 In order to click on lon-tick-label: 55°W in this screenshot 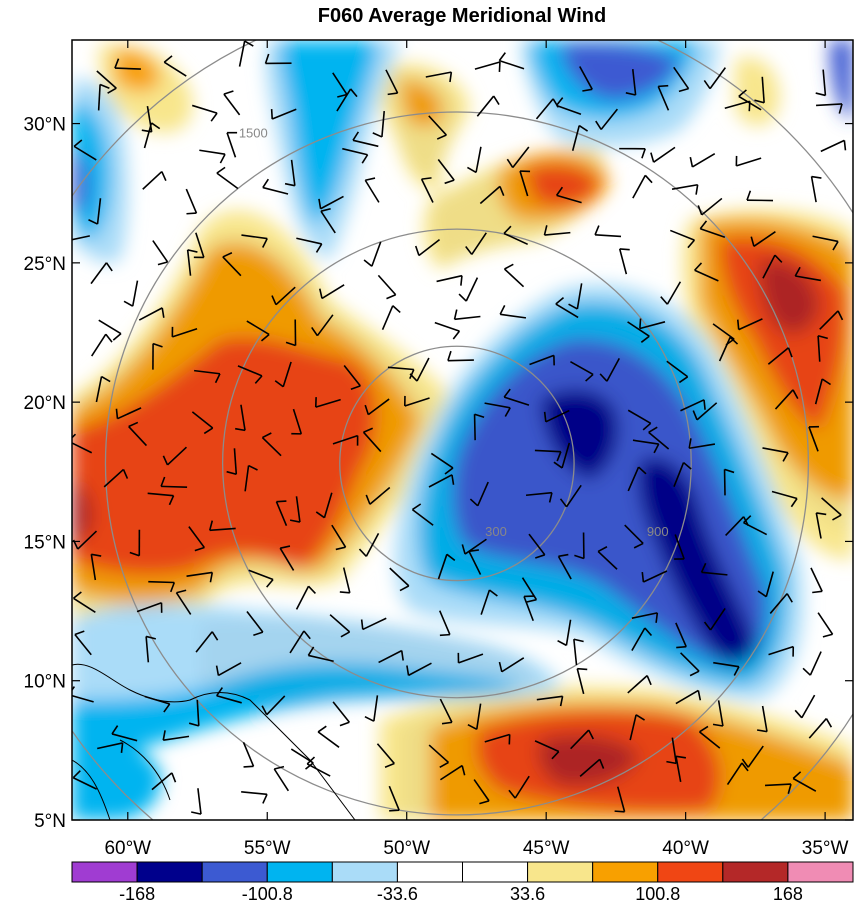, I will do `click(267, 848)`.